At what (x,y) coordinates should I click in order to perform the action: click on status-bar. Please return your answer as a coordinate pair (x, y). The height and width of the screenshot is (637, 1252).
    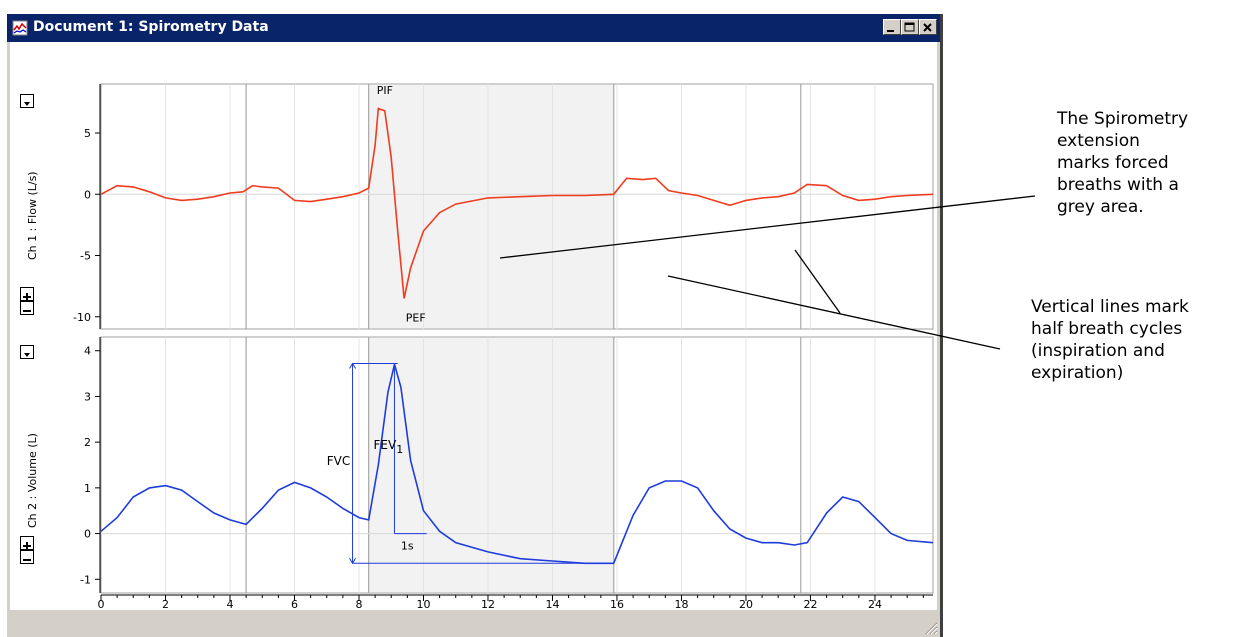
    Looking at the image, I should click on (473, 623).